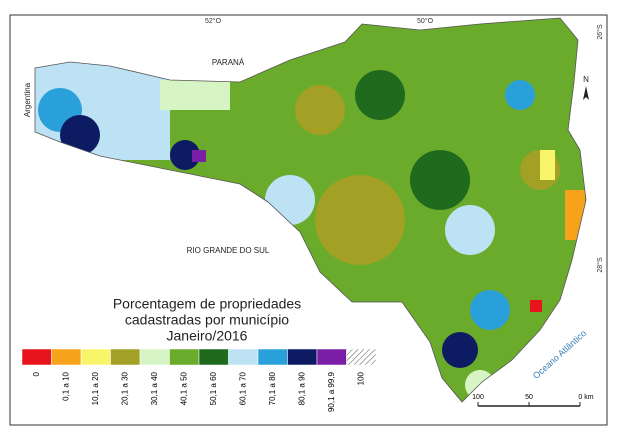 This screenshot has width=620, height=443. What do you see at coordinates (331, 391) in the screenshot?
I see `legend-label: 90,1 a 99,9` at bounding box center [331, 391].